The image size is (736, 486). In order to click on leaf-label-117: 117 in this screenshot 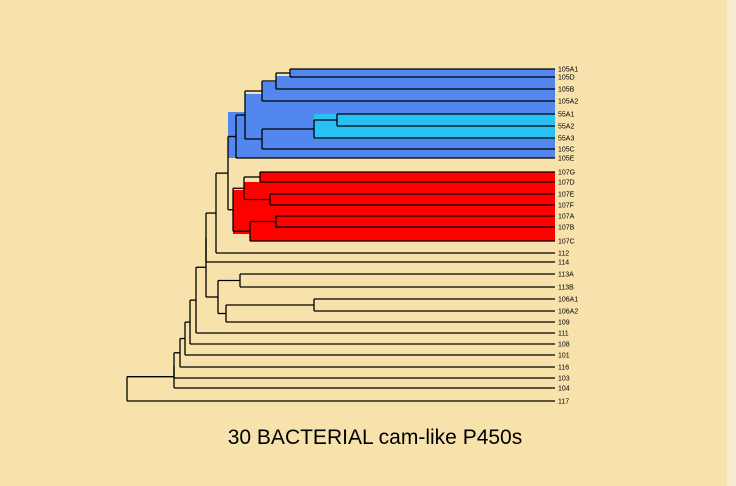, I will do `click(563, 402)`.